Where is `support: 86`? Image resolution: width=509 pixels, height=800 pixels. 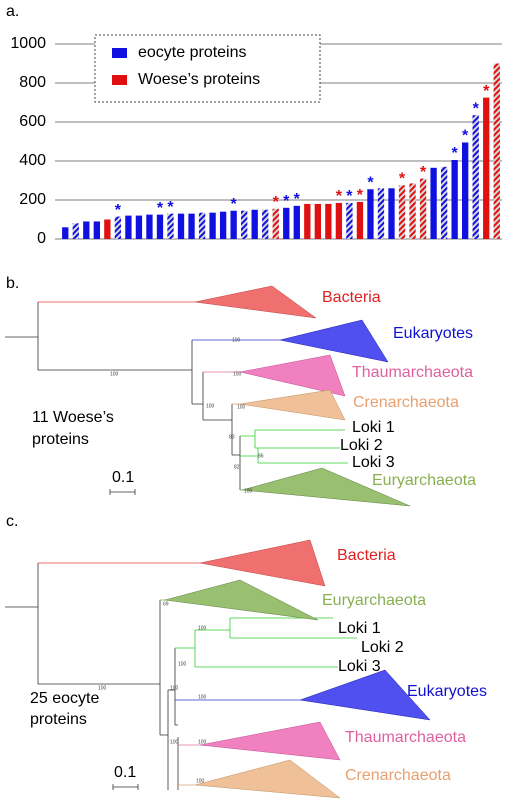
support: 86 is located at coordinates (261, 456).